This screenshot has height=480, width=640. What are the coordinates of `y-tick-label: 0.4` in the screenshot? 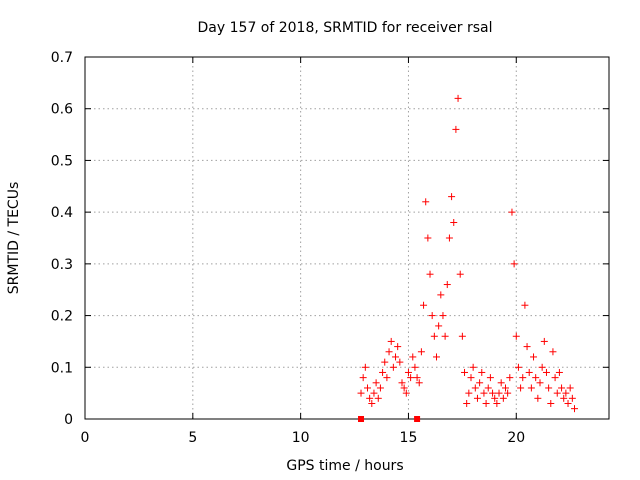 It's located at (62, 213).